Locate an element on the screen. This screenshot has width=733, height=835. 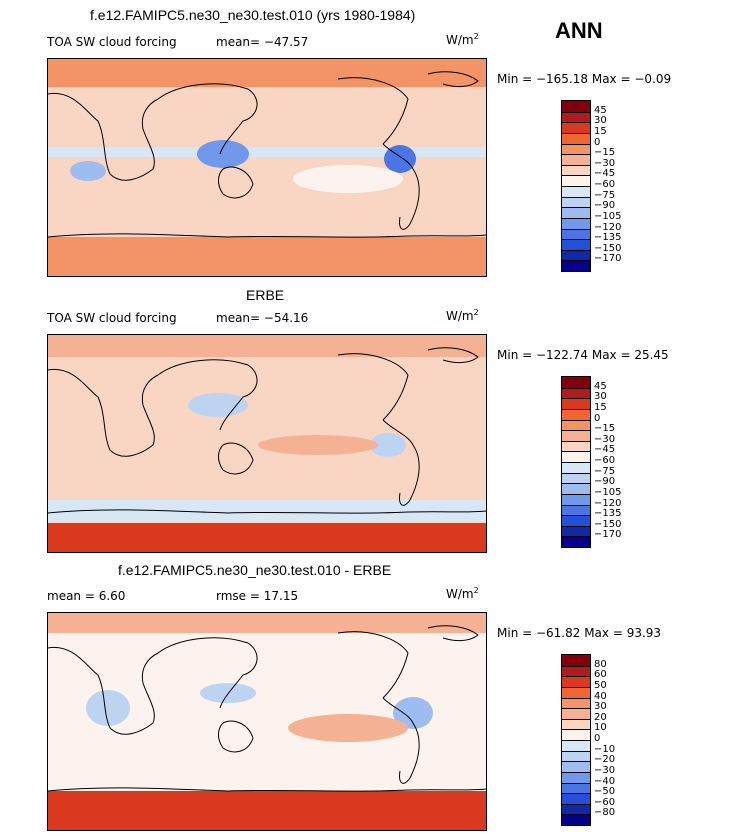
colorbar-tick-label: 40 is located at coordinates (600, 696).